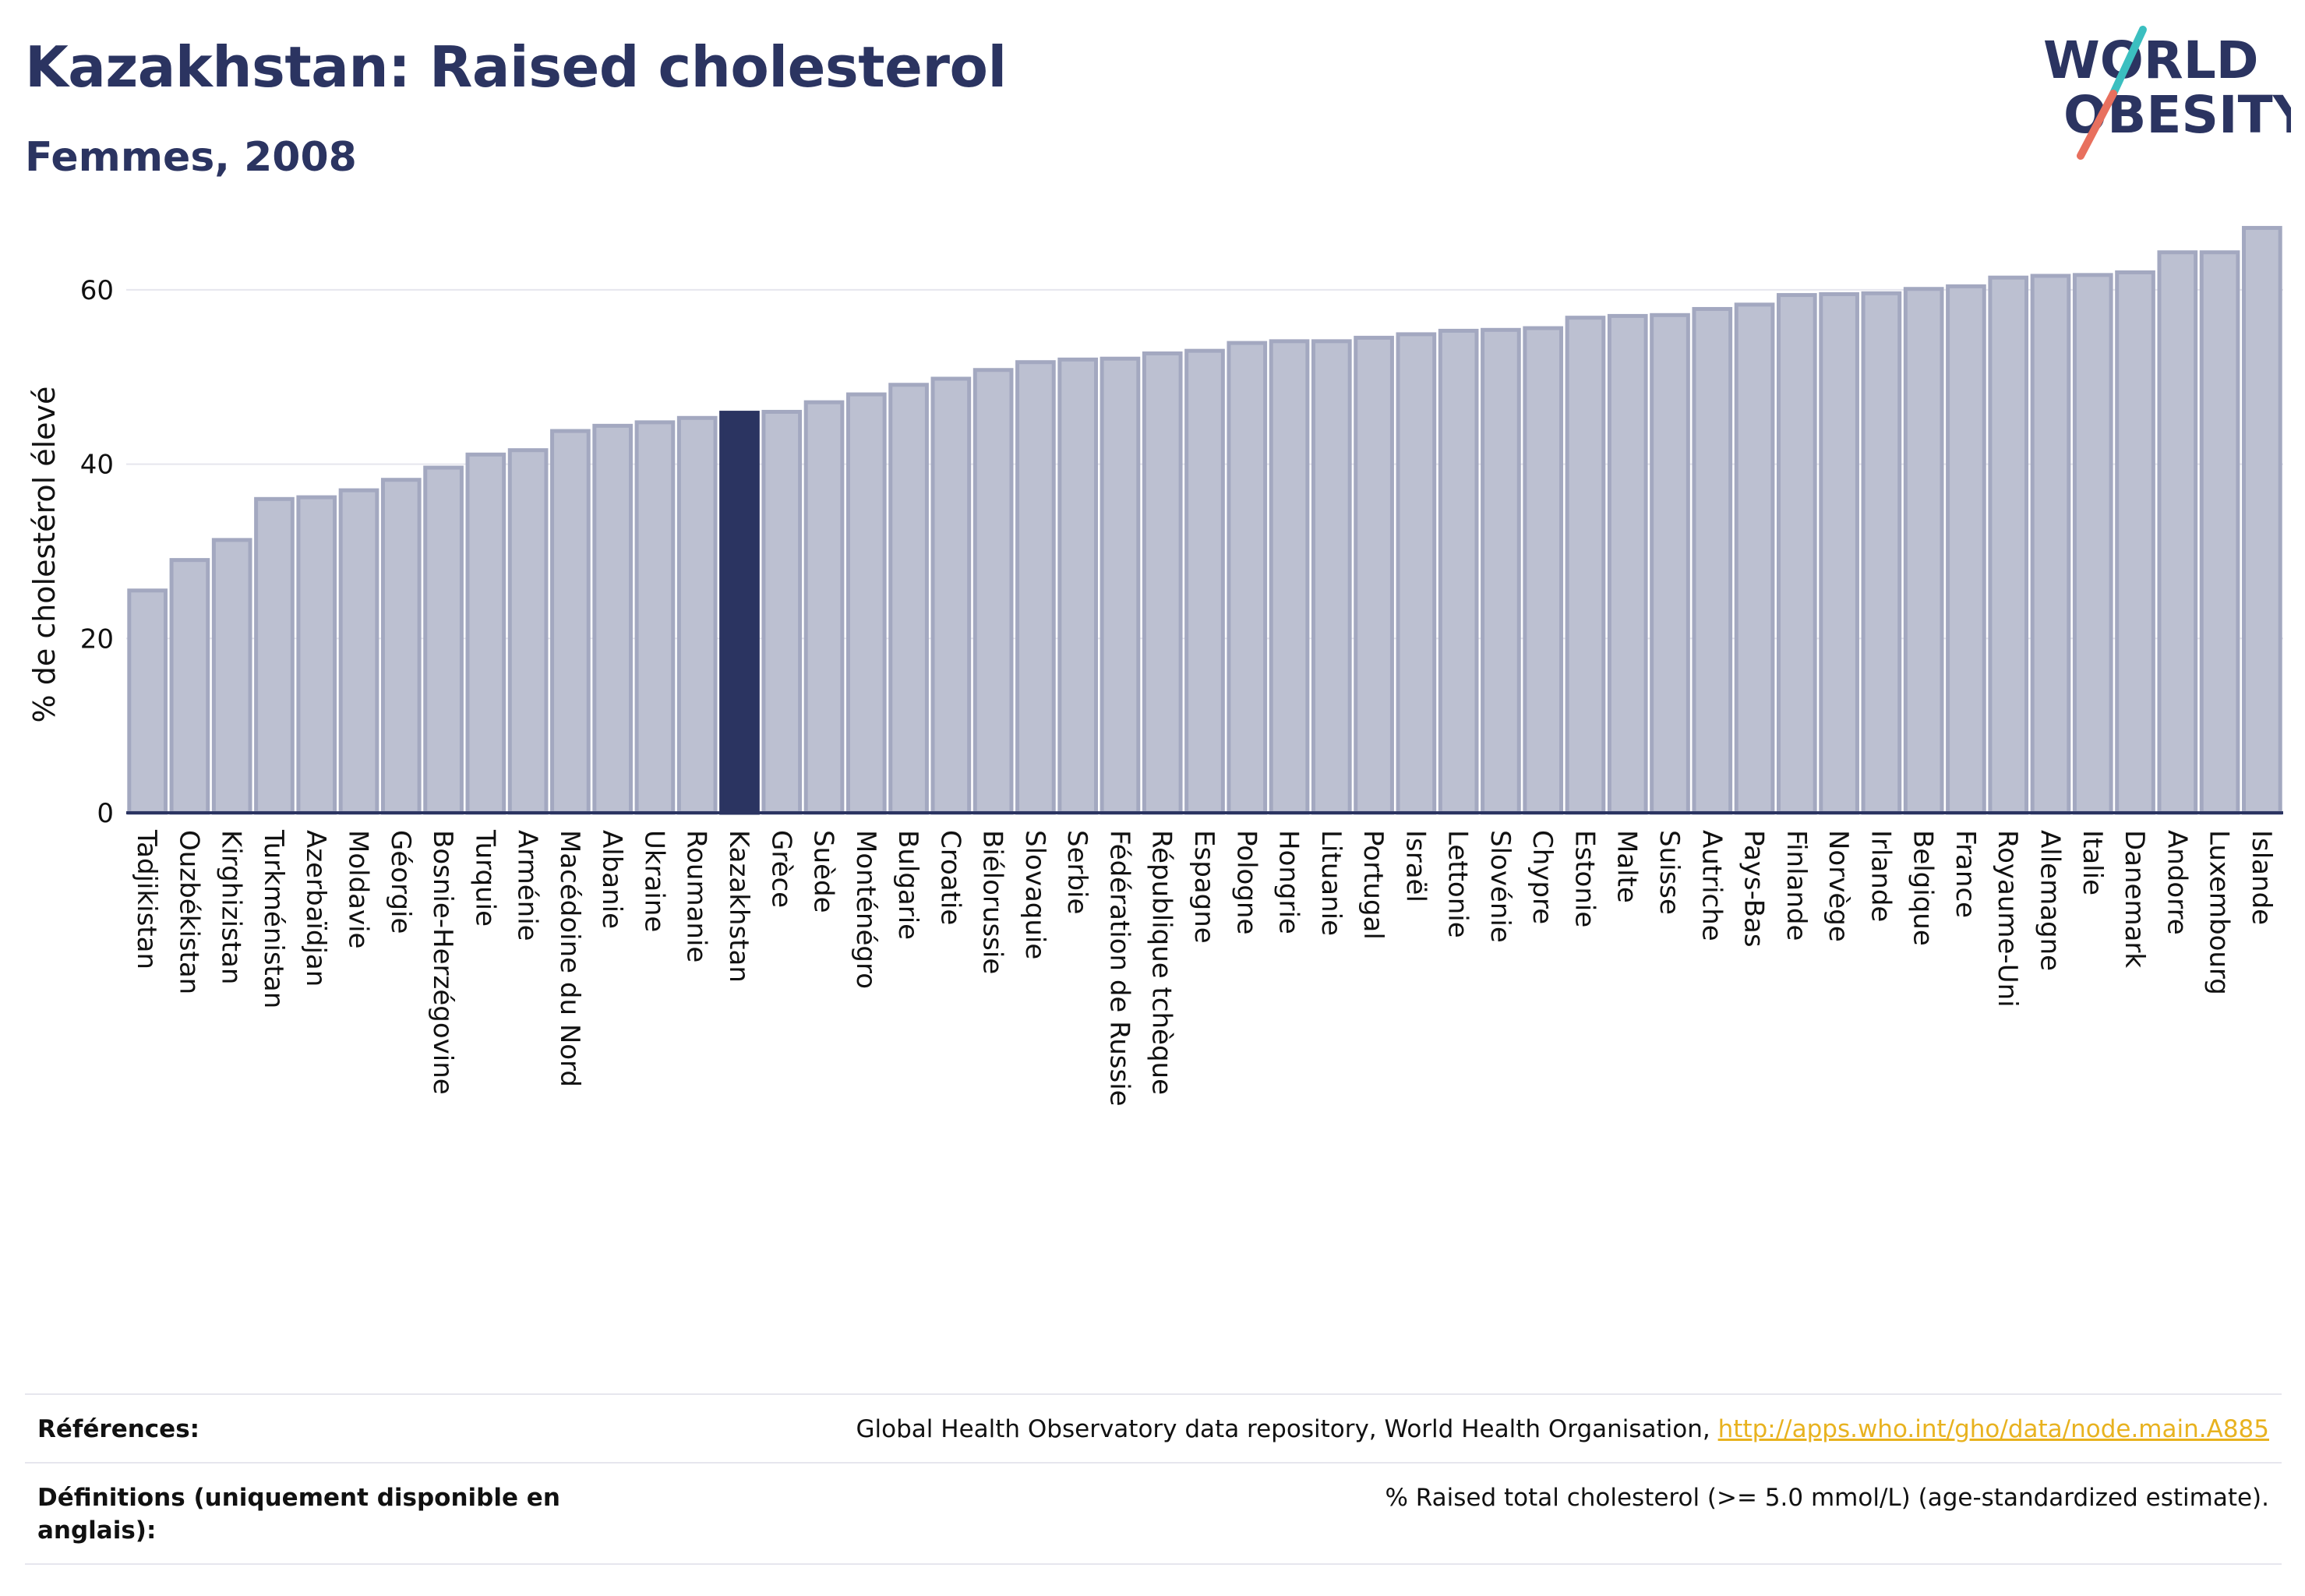 Image resolution: width=2305 pixels, height=1596 pixels. I want to click on x-tick-label: Turquie, so click(485, 878).